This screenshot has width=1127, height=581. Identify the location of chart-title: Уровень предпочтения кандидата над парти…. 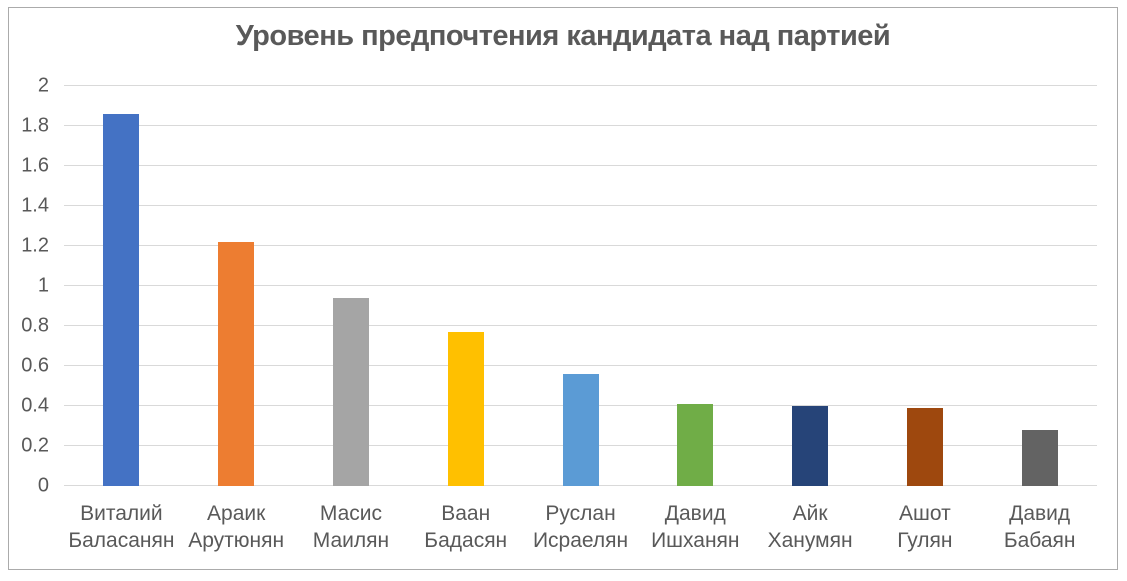
(563, 36).